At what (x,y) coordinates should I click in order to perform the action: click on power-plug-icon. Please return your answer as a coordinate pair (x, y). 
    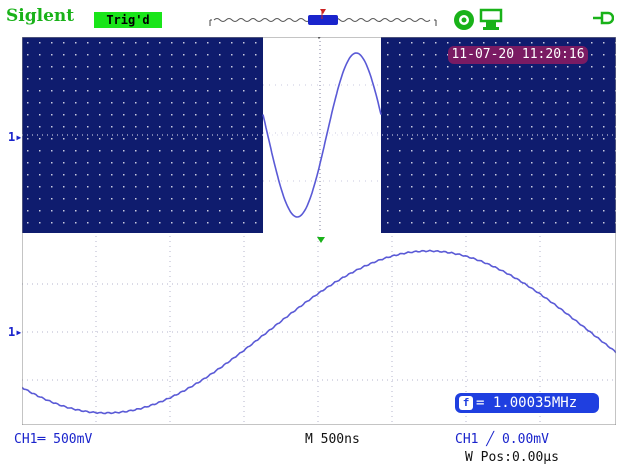
    Looking at the image, I should click on (603, 18).